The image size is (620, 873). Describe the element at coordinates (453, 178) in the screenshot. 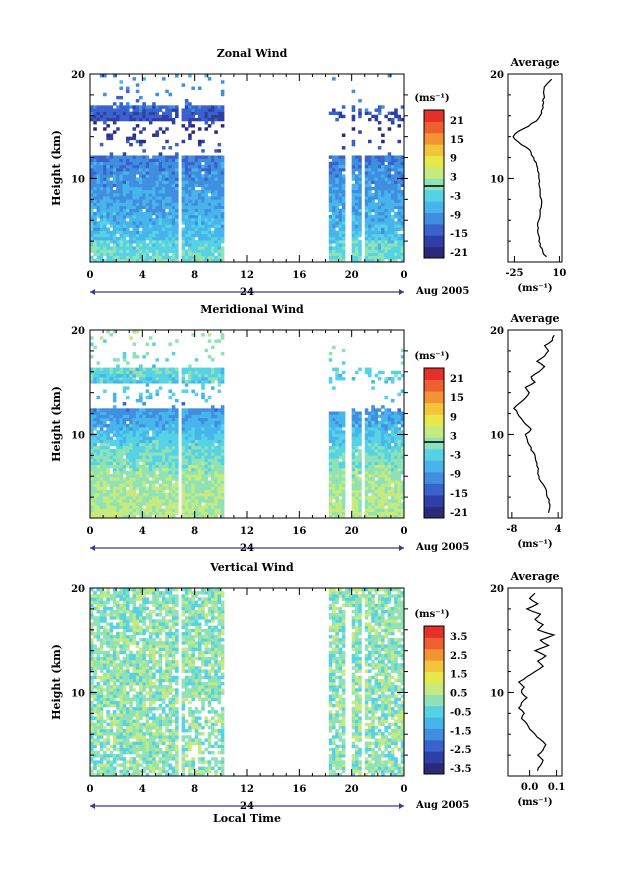

I see `colorbar-tick-label: 3` at that location.